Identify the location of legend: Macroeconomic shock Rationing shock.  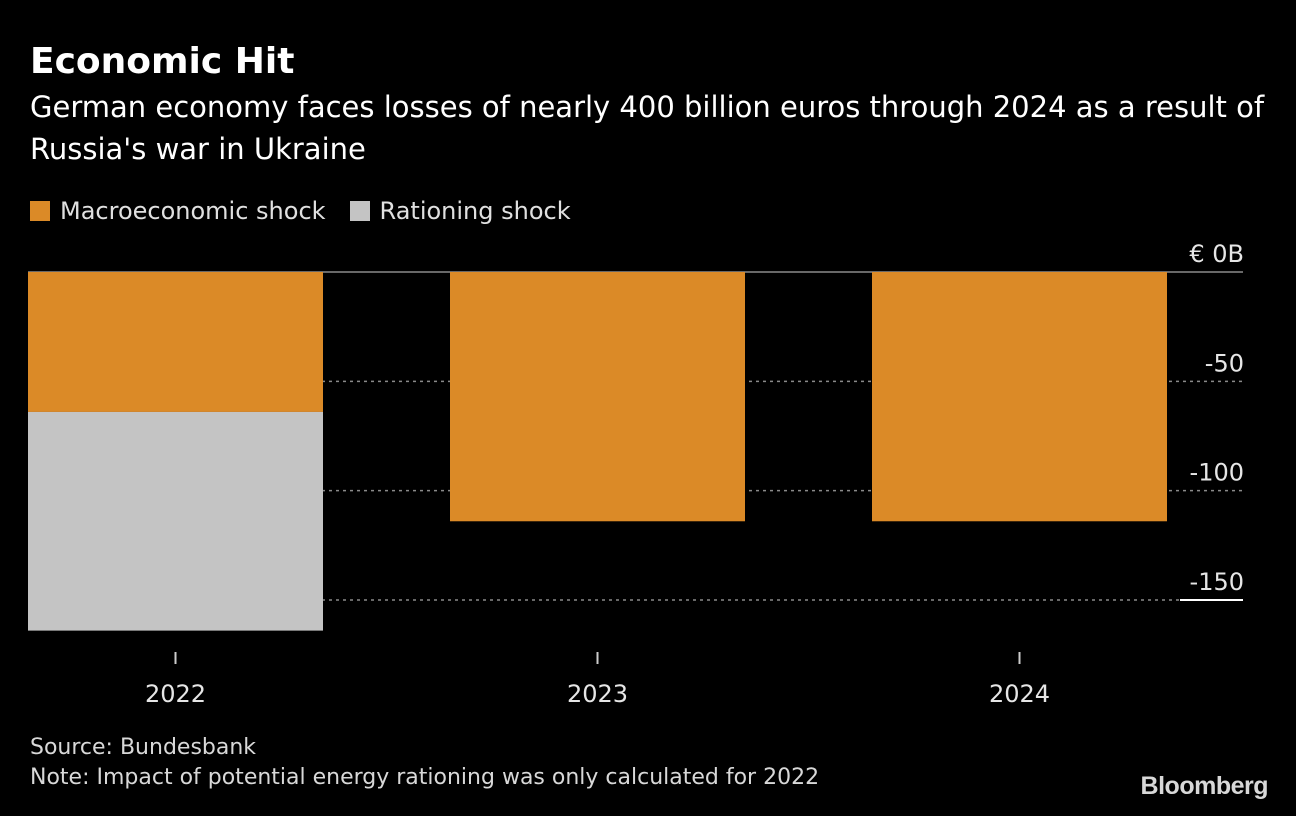
(312, 211).